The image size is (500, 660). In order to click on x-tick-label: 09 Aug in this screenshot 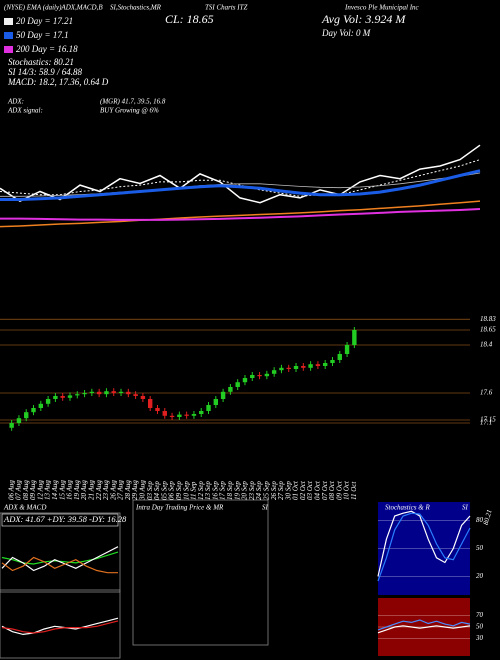, I will do `click(33, 490)`.